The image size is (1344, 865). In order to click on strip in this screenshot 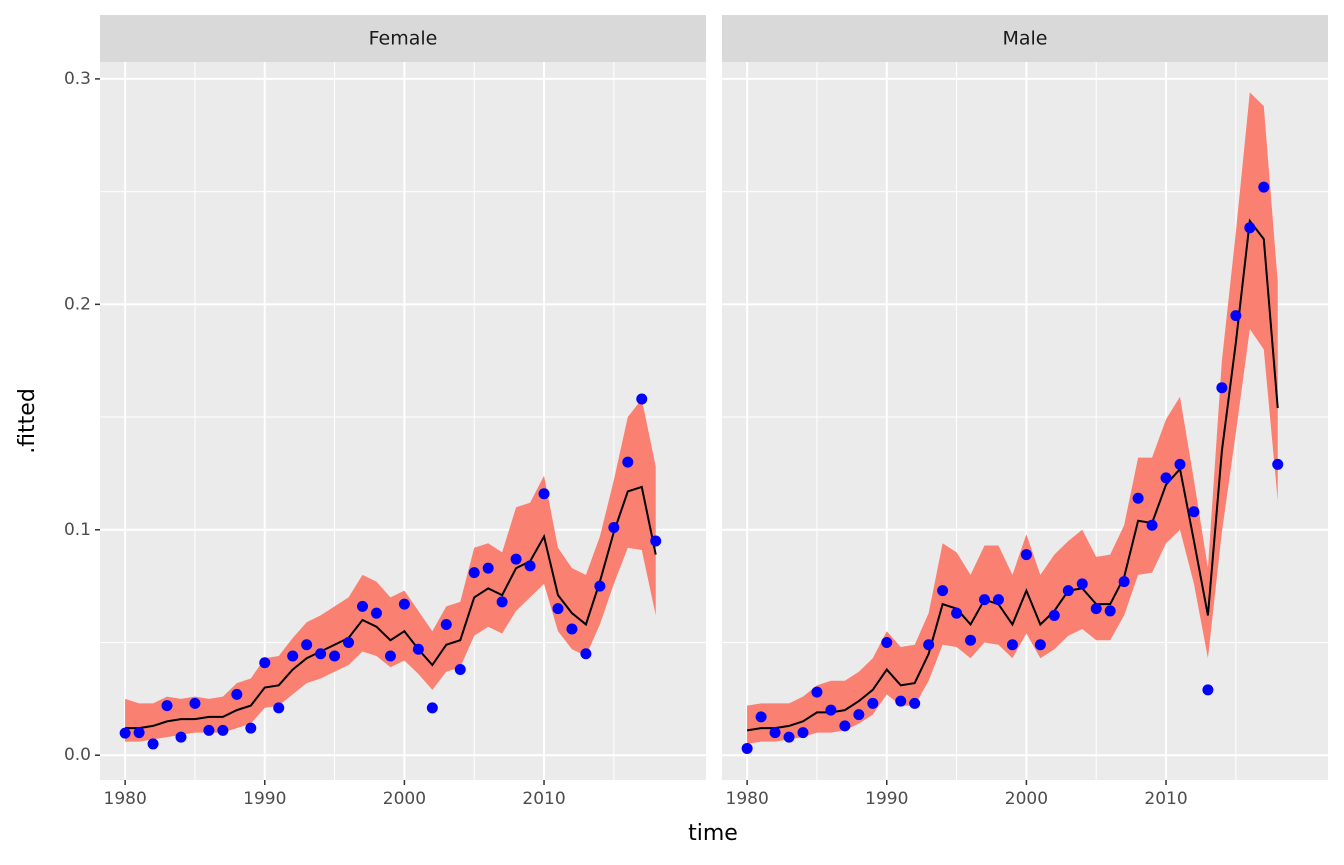, I will do `click(403, 38)`.